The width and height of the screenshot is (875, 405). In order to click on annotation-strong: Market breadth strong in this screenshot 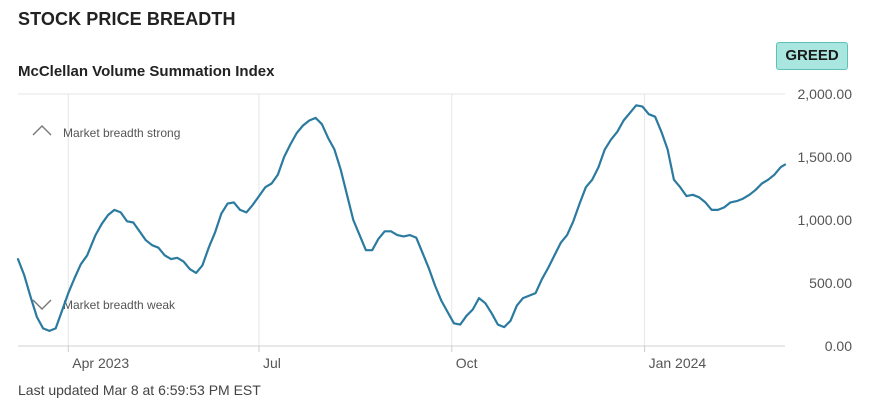, I will do `click(106, 132)`.